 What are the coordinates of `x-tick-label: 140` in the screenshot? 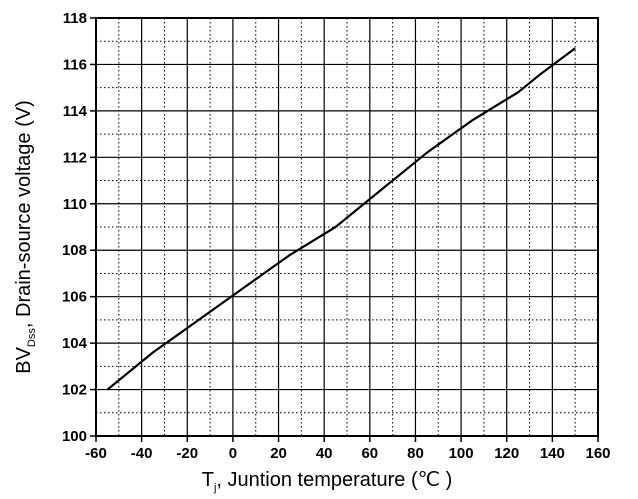 It's located at (552, 453).